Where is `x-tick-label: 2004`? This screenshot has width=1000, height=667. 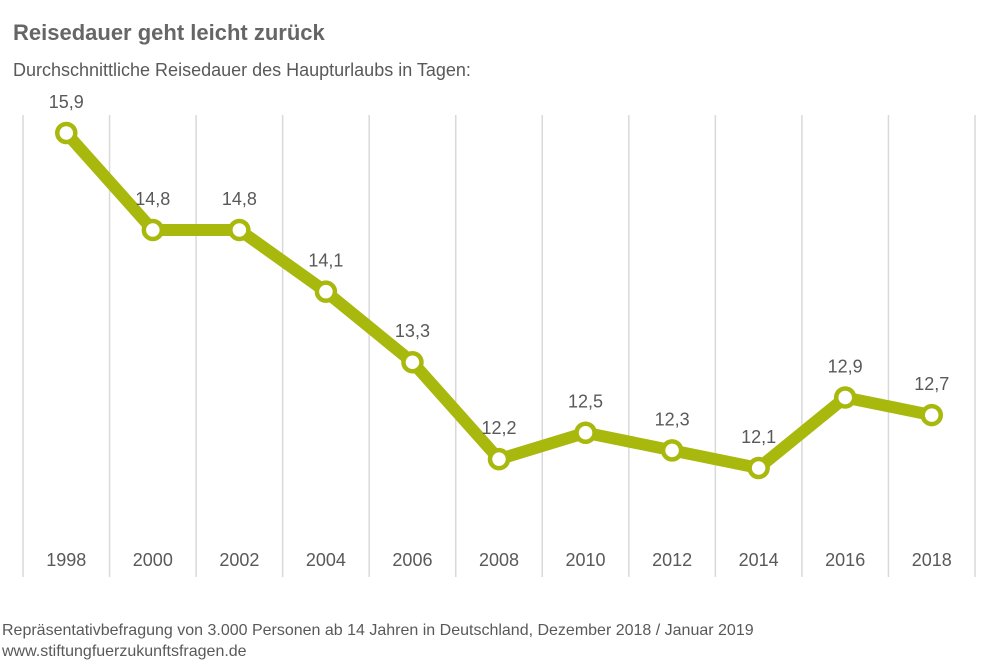 x-tick-label: 2004 is located at coordinates (326, 560).